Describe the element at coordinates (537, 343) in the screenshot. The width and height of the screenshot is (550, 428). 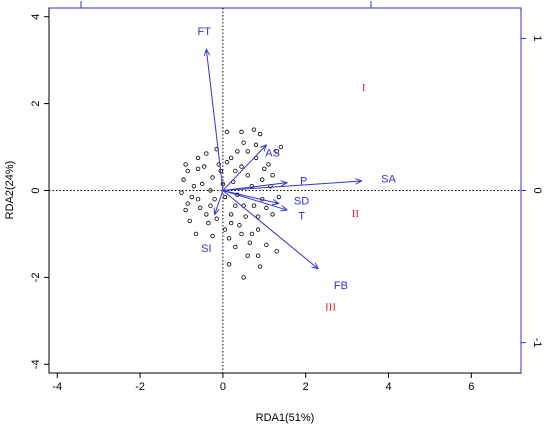
I see `right-tick-label: -1` at that location.